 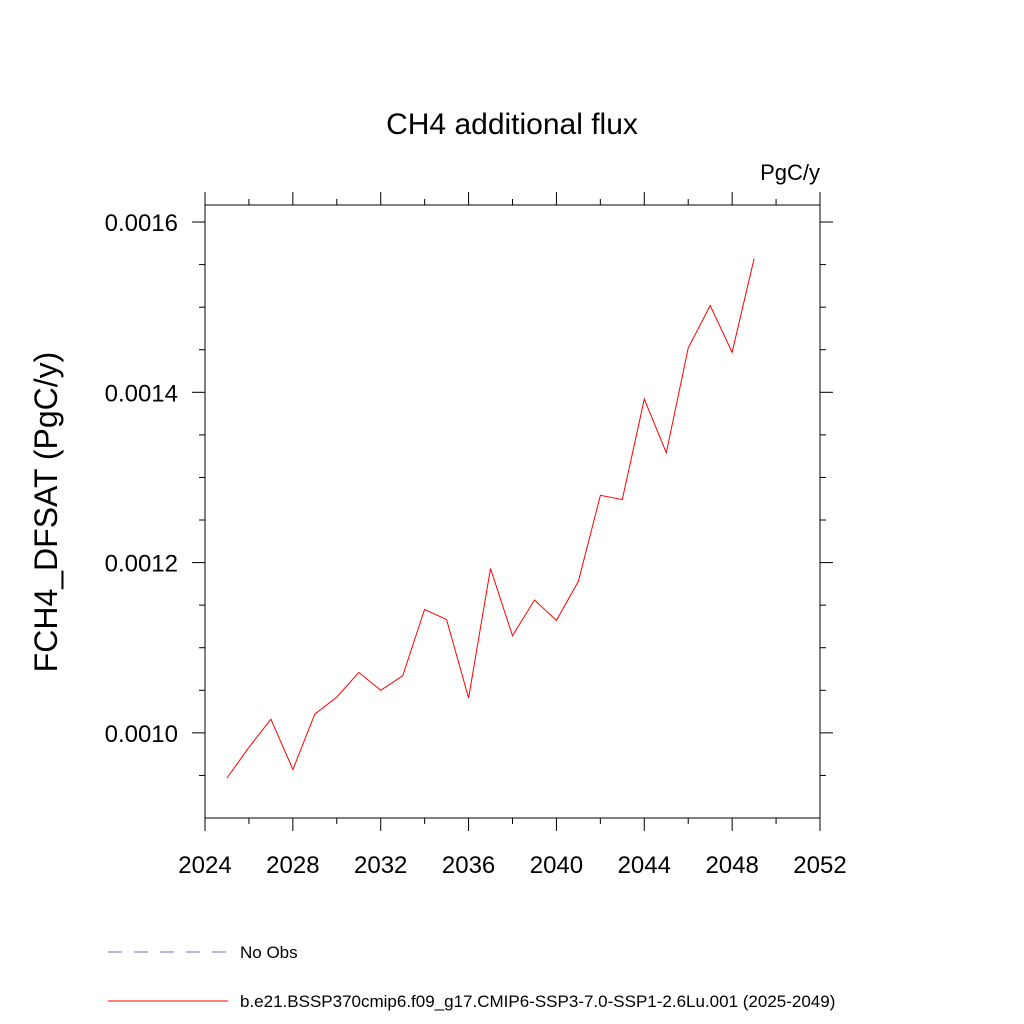 I want to click on legend-label: No Obs, so click(x=269, y=952).